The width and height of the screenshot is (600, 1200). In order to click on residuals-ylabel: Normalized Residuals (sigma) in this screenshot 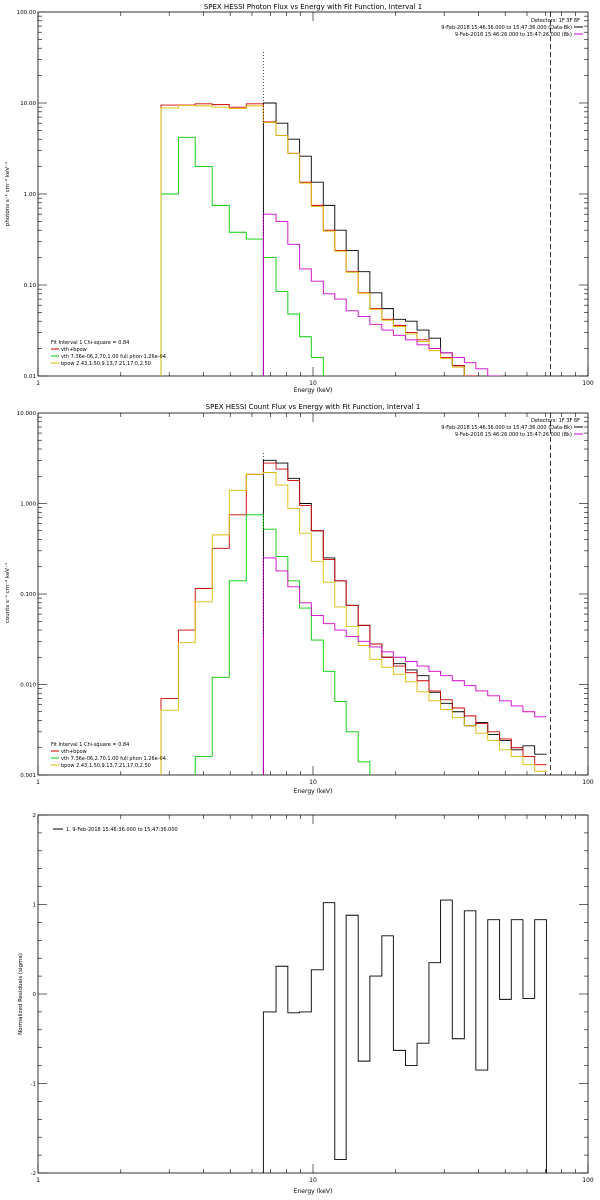, I will do `click(21, 994)`.